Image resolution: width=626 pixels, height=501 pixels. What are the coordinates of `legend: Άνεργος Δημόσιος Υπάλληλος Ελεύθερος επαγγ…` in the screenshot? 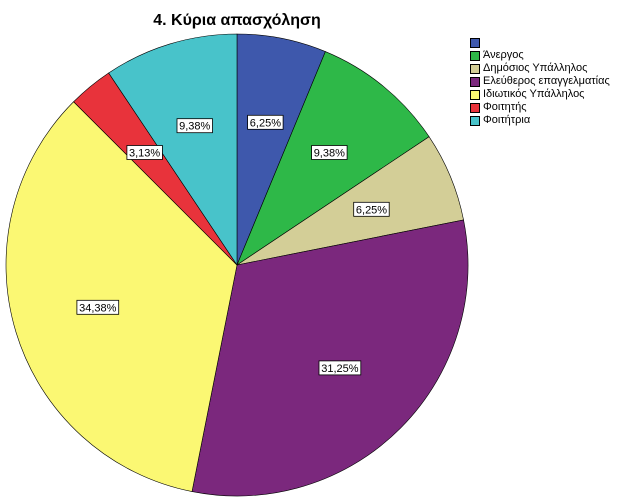 It's located at (540, 81).